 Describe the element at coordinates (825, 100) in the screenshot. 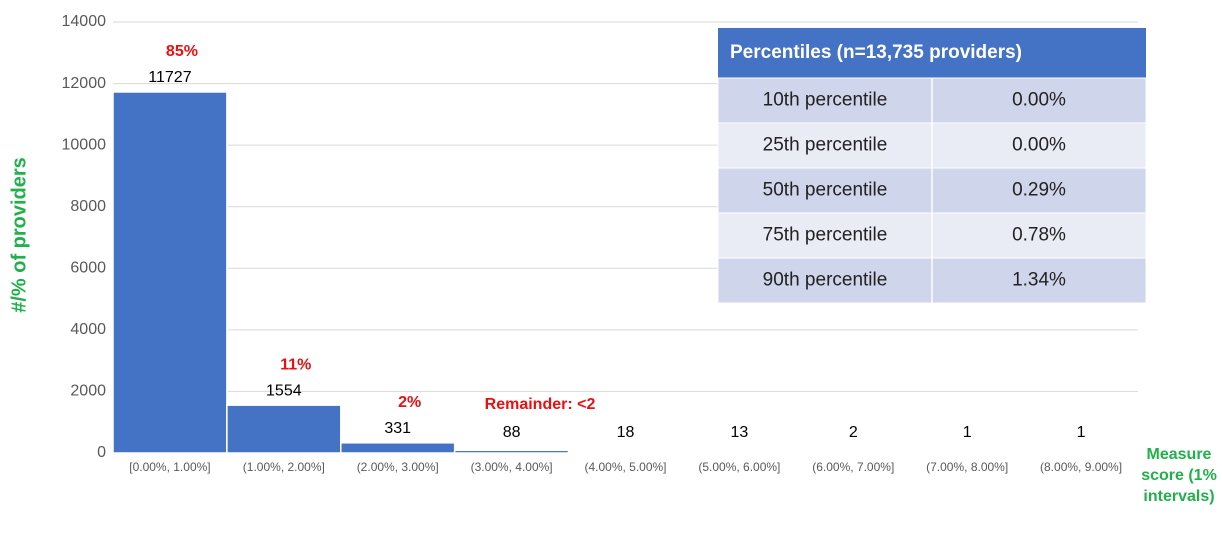

I see `table-cell: 10th percentile` at that location.